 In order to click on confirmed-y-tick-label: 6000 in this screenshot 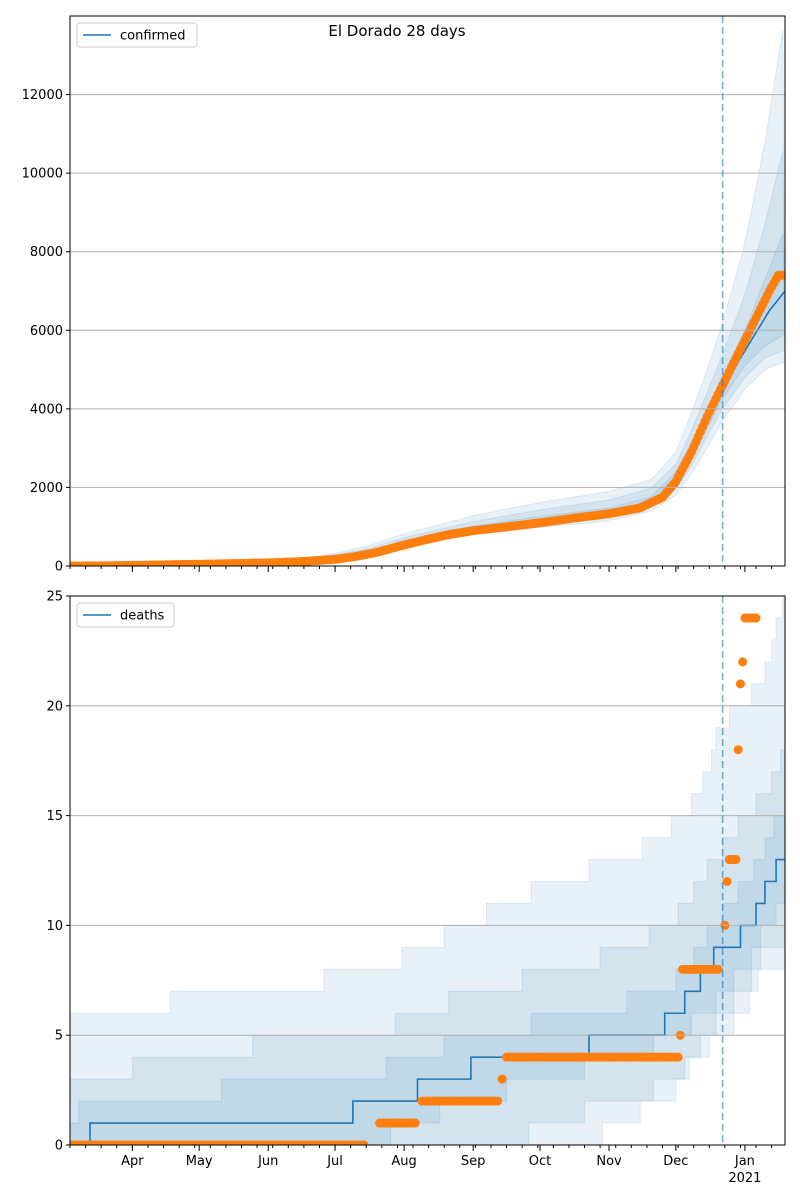, I will do `click(46, 331)`.